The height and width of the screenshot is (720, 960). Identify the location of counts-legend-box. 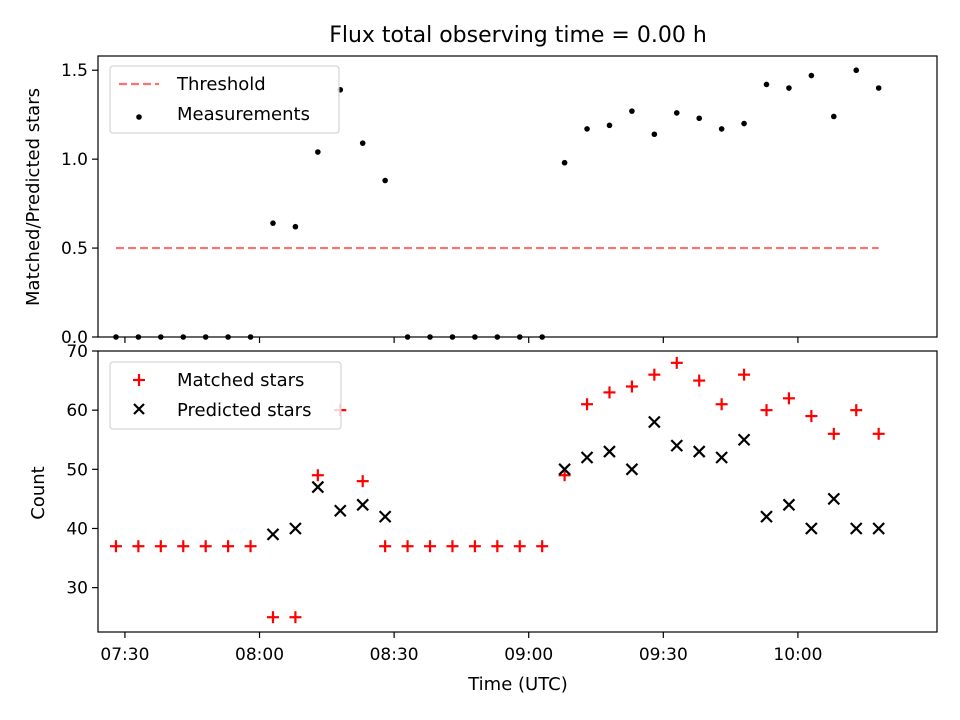
(225, 395).